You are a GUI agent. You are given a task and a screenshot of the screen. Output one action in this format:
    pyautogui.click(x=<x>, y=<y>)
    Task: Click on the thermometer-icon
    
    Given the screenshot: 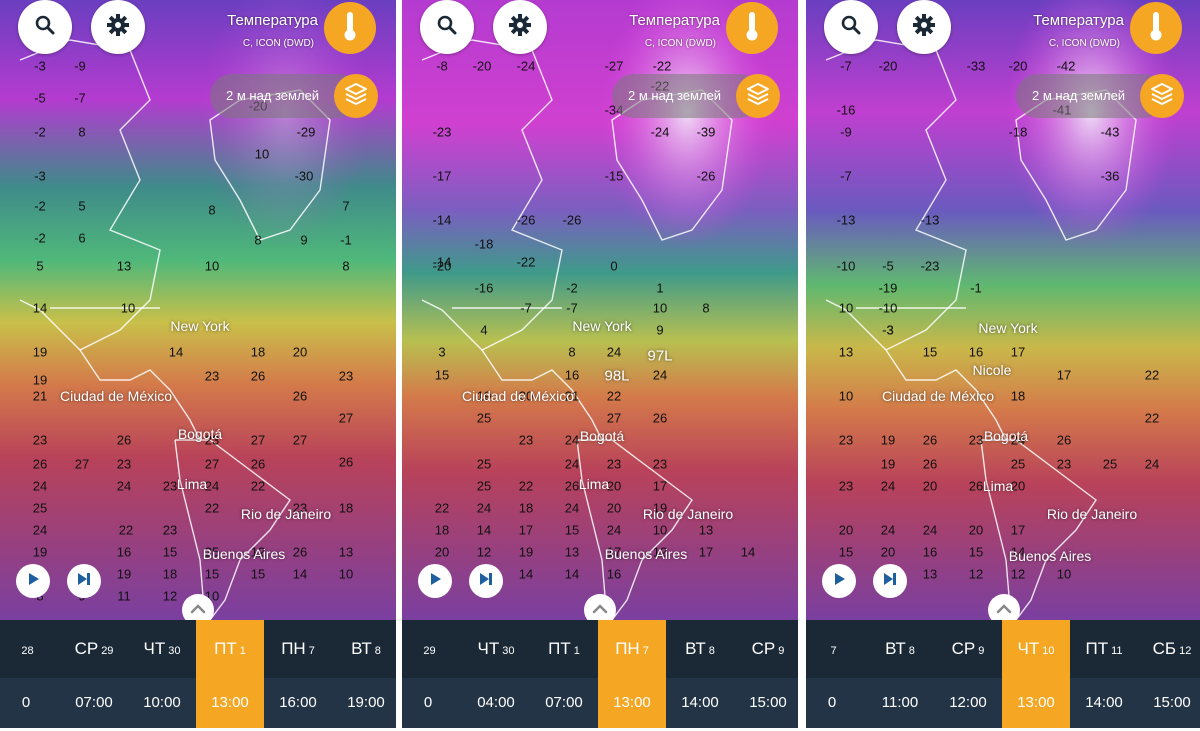 What is the action you would take?
    pyautogui.click(x=350, y=28)
    